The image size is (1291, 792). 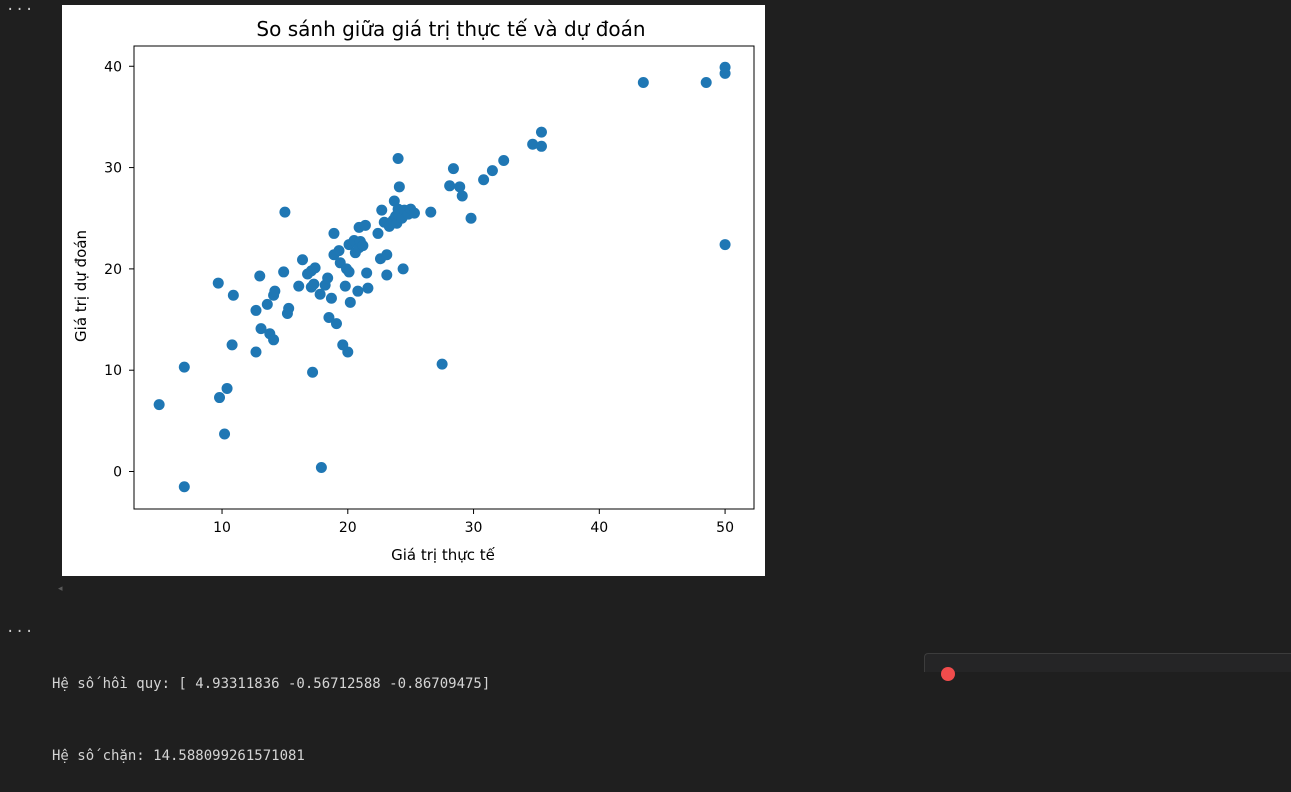 I want to click on y-tick-label: 20, so click(x=113, y=270).